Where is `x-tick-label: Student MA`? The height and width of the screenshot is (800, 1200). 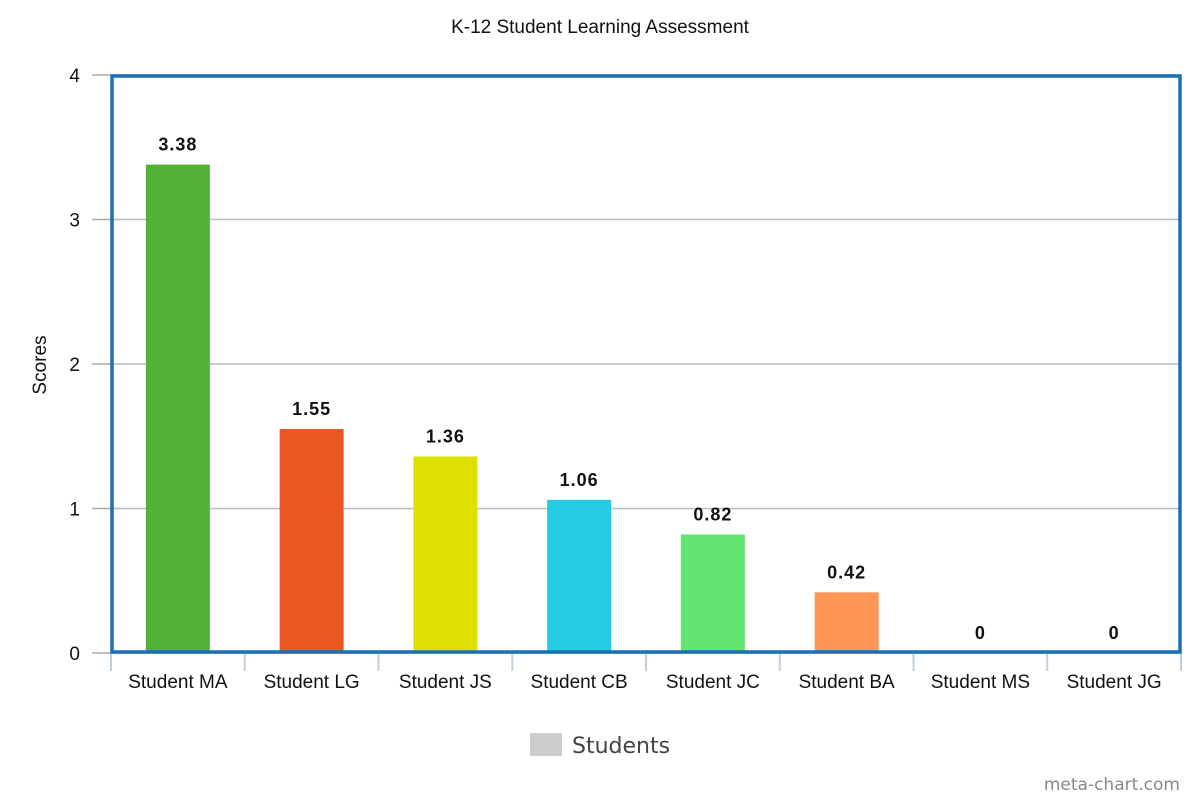
x-tick-label: Student MA is located at coordinates (178, 682).